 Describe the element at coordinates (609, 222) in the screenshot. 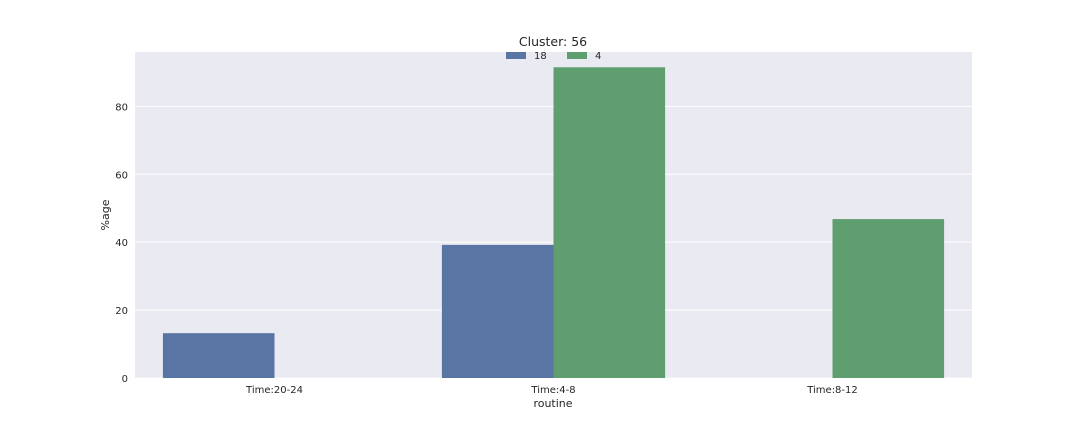

I see `bar-4-Time:4-8` at that location.